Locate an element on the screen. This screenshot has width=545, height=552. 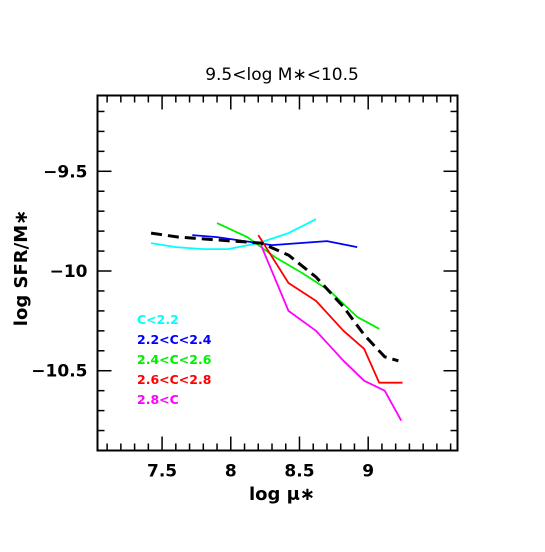
x-tick-label: 8 is located at coordinates (231, 472).